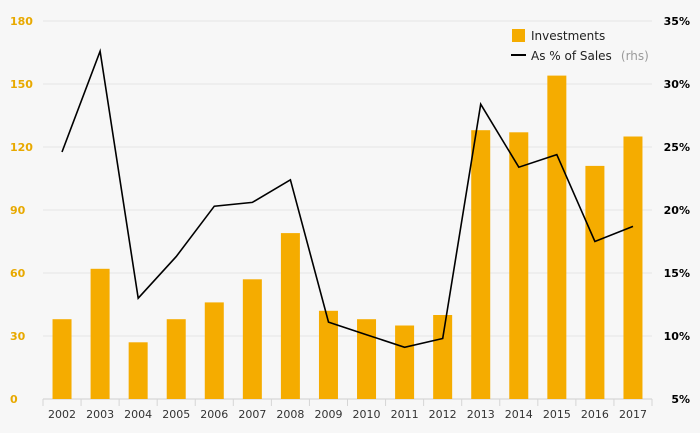 This screenshot has width=700, height=433. Describe the element at coordinates (405, 362) in the screenshot. I see `bar-investments-2011` at that location.